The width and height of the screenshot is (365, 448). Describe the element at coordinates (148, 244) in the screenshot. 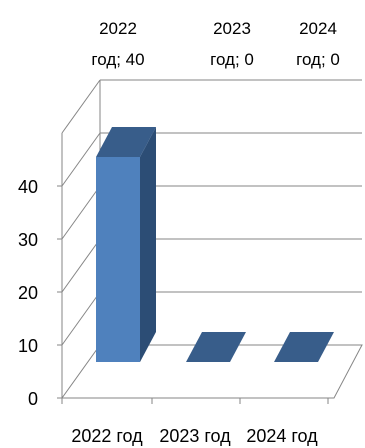

I see `bar-side` at that location.